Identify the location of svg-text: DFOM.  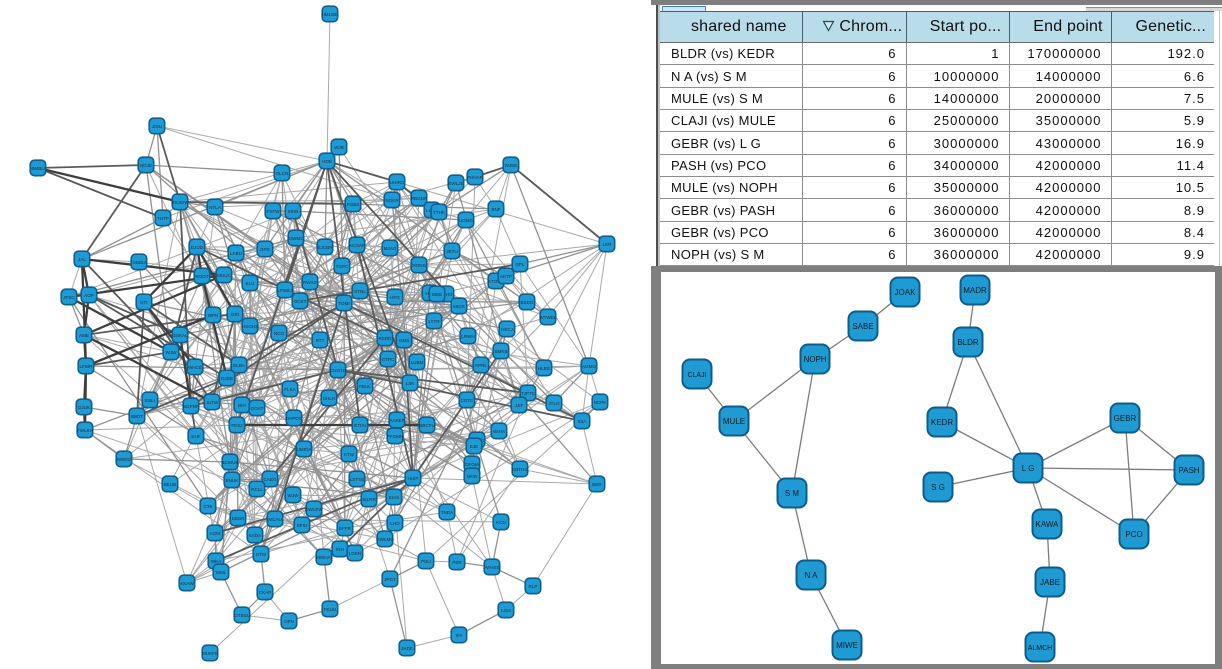
(472, 464).